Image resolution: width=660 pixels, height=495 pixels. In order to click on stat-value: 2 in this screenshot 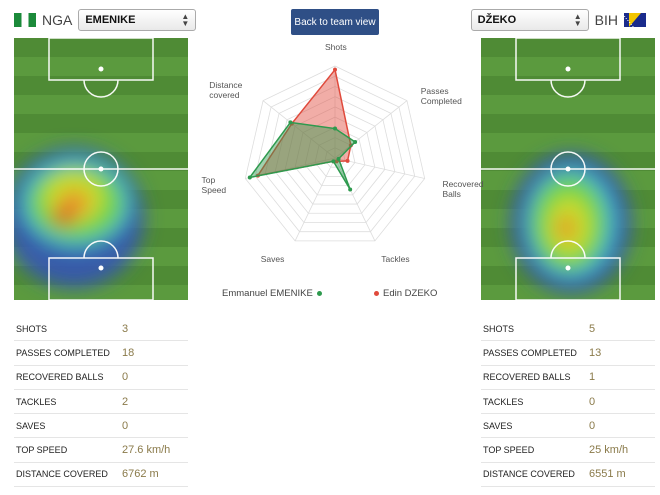, I will do `click(125, 401)`.